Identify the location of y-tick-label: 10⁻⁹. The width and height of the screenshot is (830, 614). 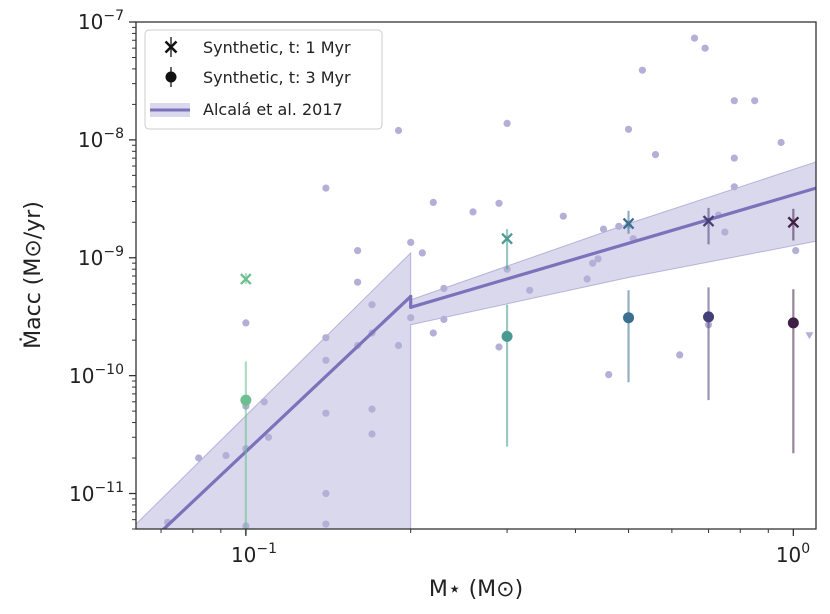
(101, 257).